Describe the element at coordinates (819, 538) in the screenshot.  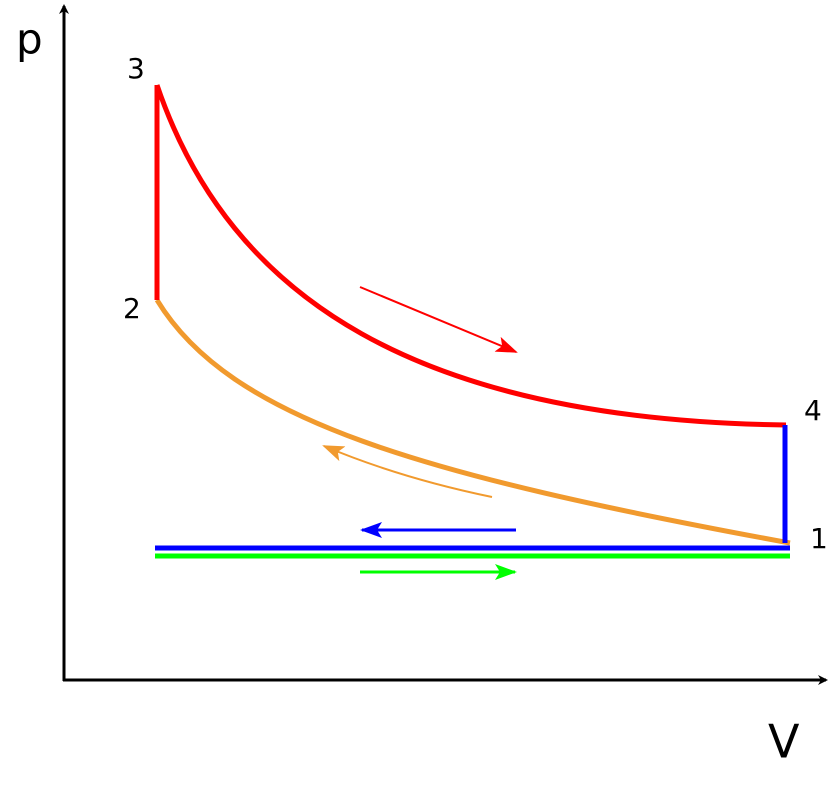
I see `point-label: 1` at that location.